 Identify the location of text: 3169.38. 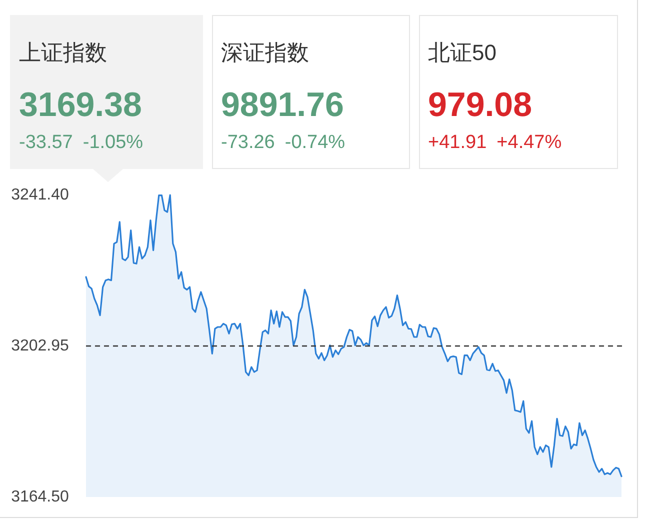
(80, 105).